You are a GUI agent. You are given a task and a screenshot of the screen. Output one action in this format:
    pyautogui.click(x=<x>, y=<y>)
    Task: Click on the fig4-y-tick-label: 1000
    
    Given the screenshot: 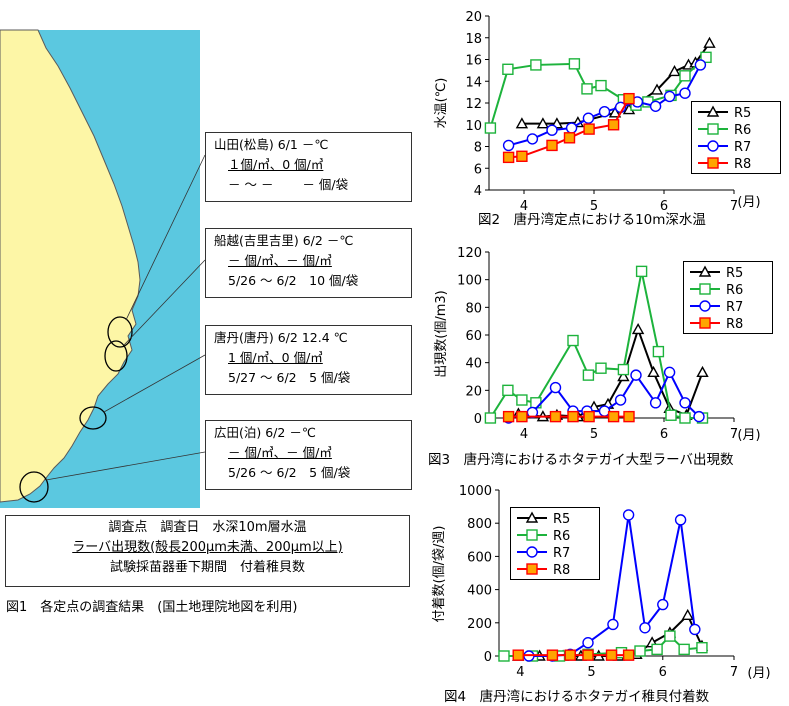 What is the action you would take?
    pyautogui.click(x=475, y=491)
    